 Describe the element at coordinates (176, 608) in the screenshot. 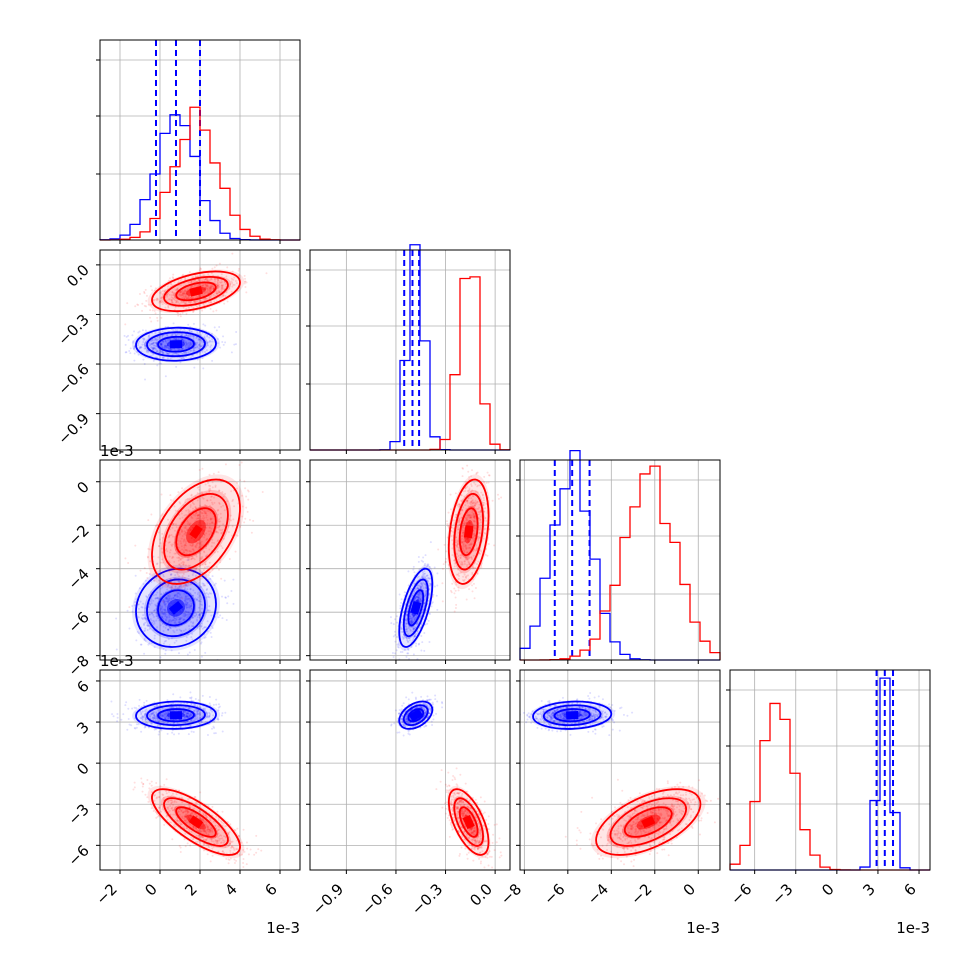

I see `contour-line` at that location.